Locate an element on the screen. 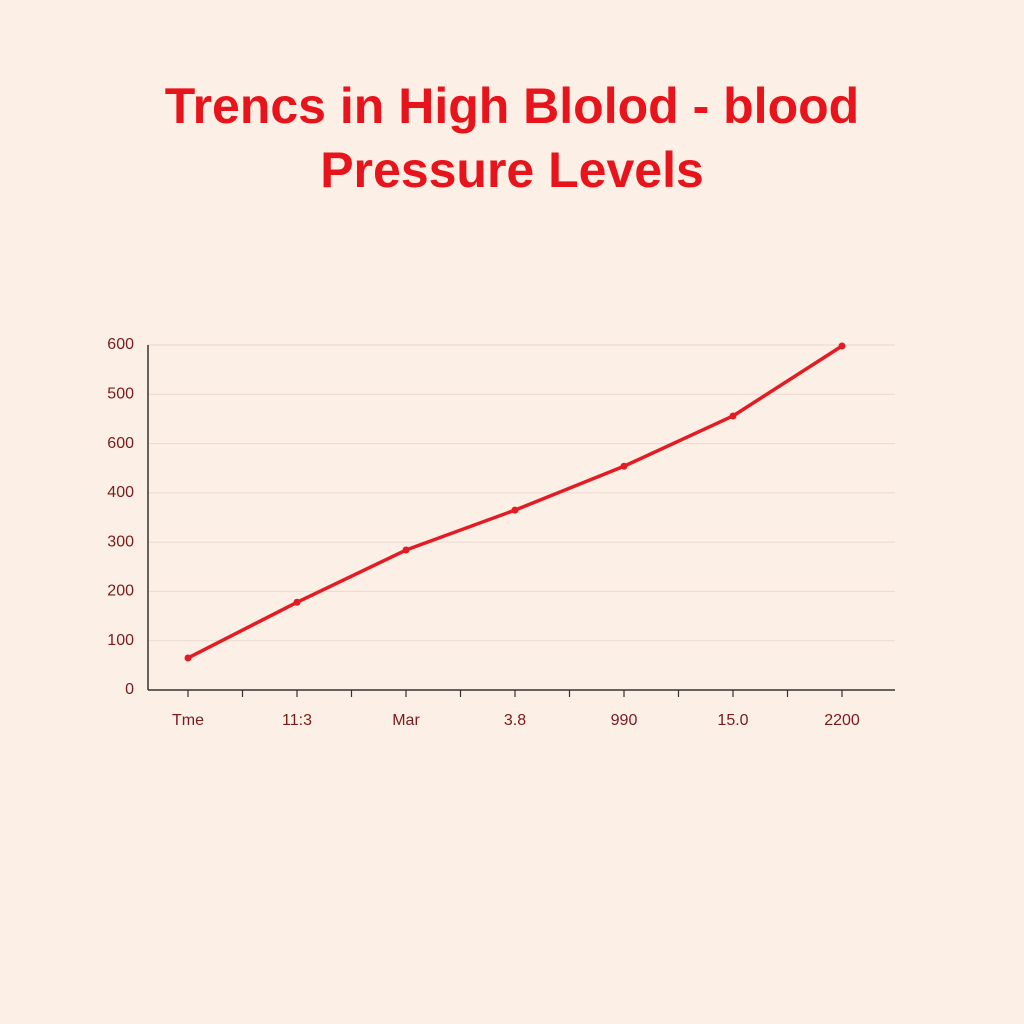 The height and width of the screenshot is (1024, 1024). x-tick-label: 15.0 is located at coordinates (732, 720).